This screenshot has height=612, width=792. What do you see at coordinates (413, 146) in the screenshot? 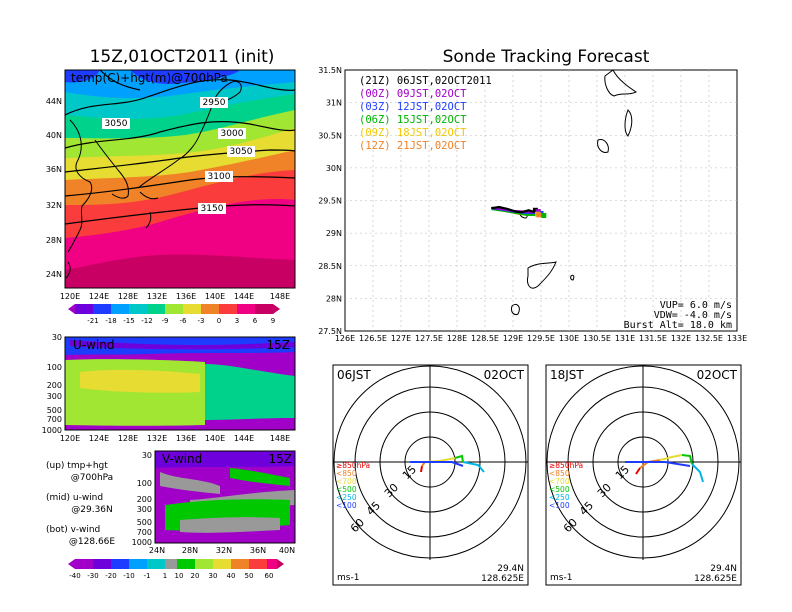
I see `tracking-series-label: (12Z) 21JST,02OCT` at bounding box center [413, 146].